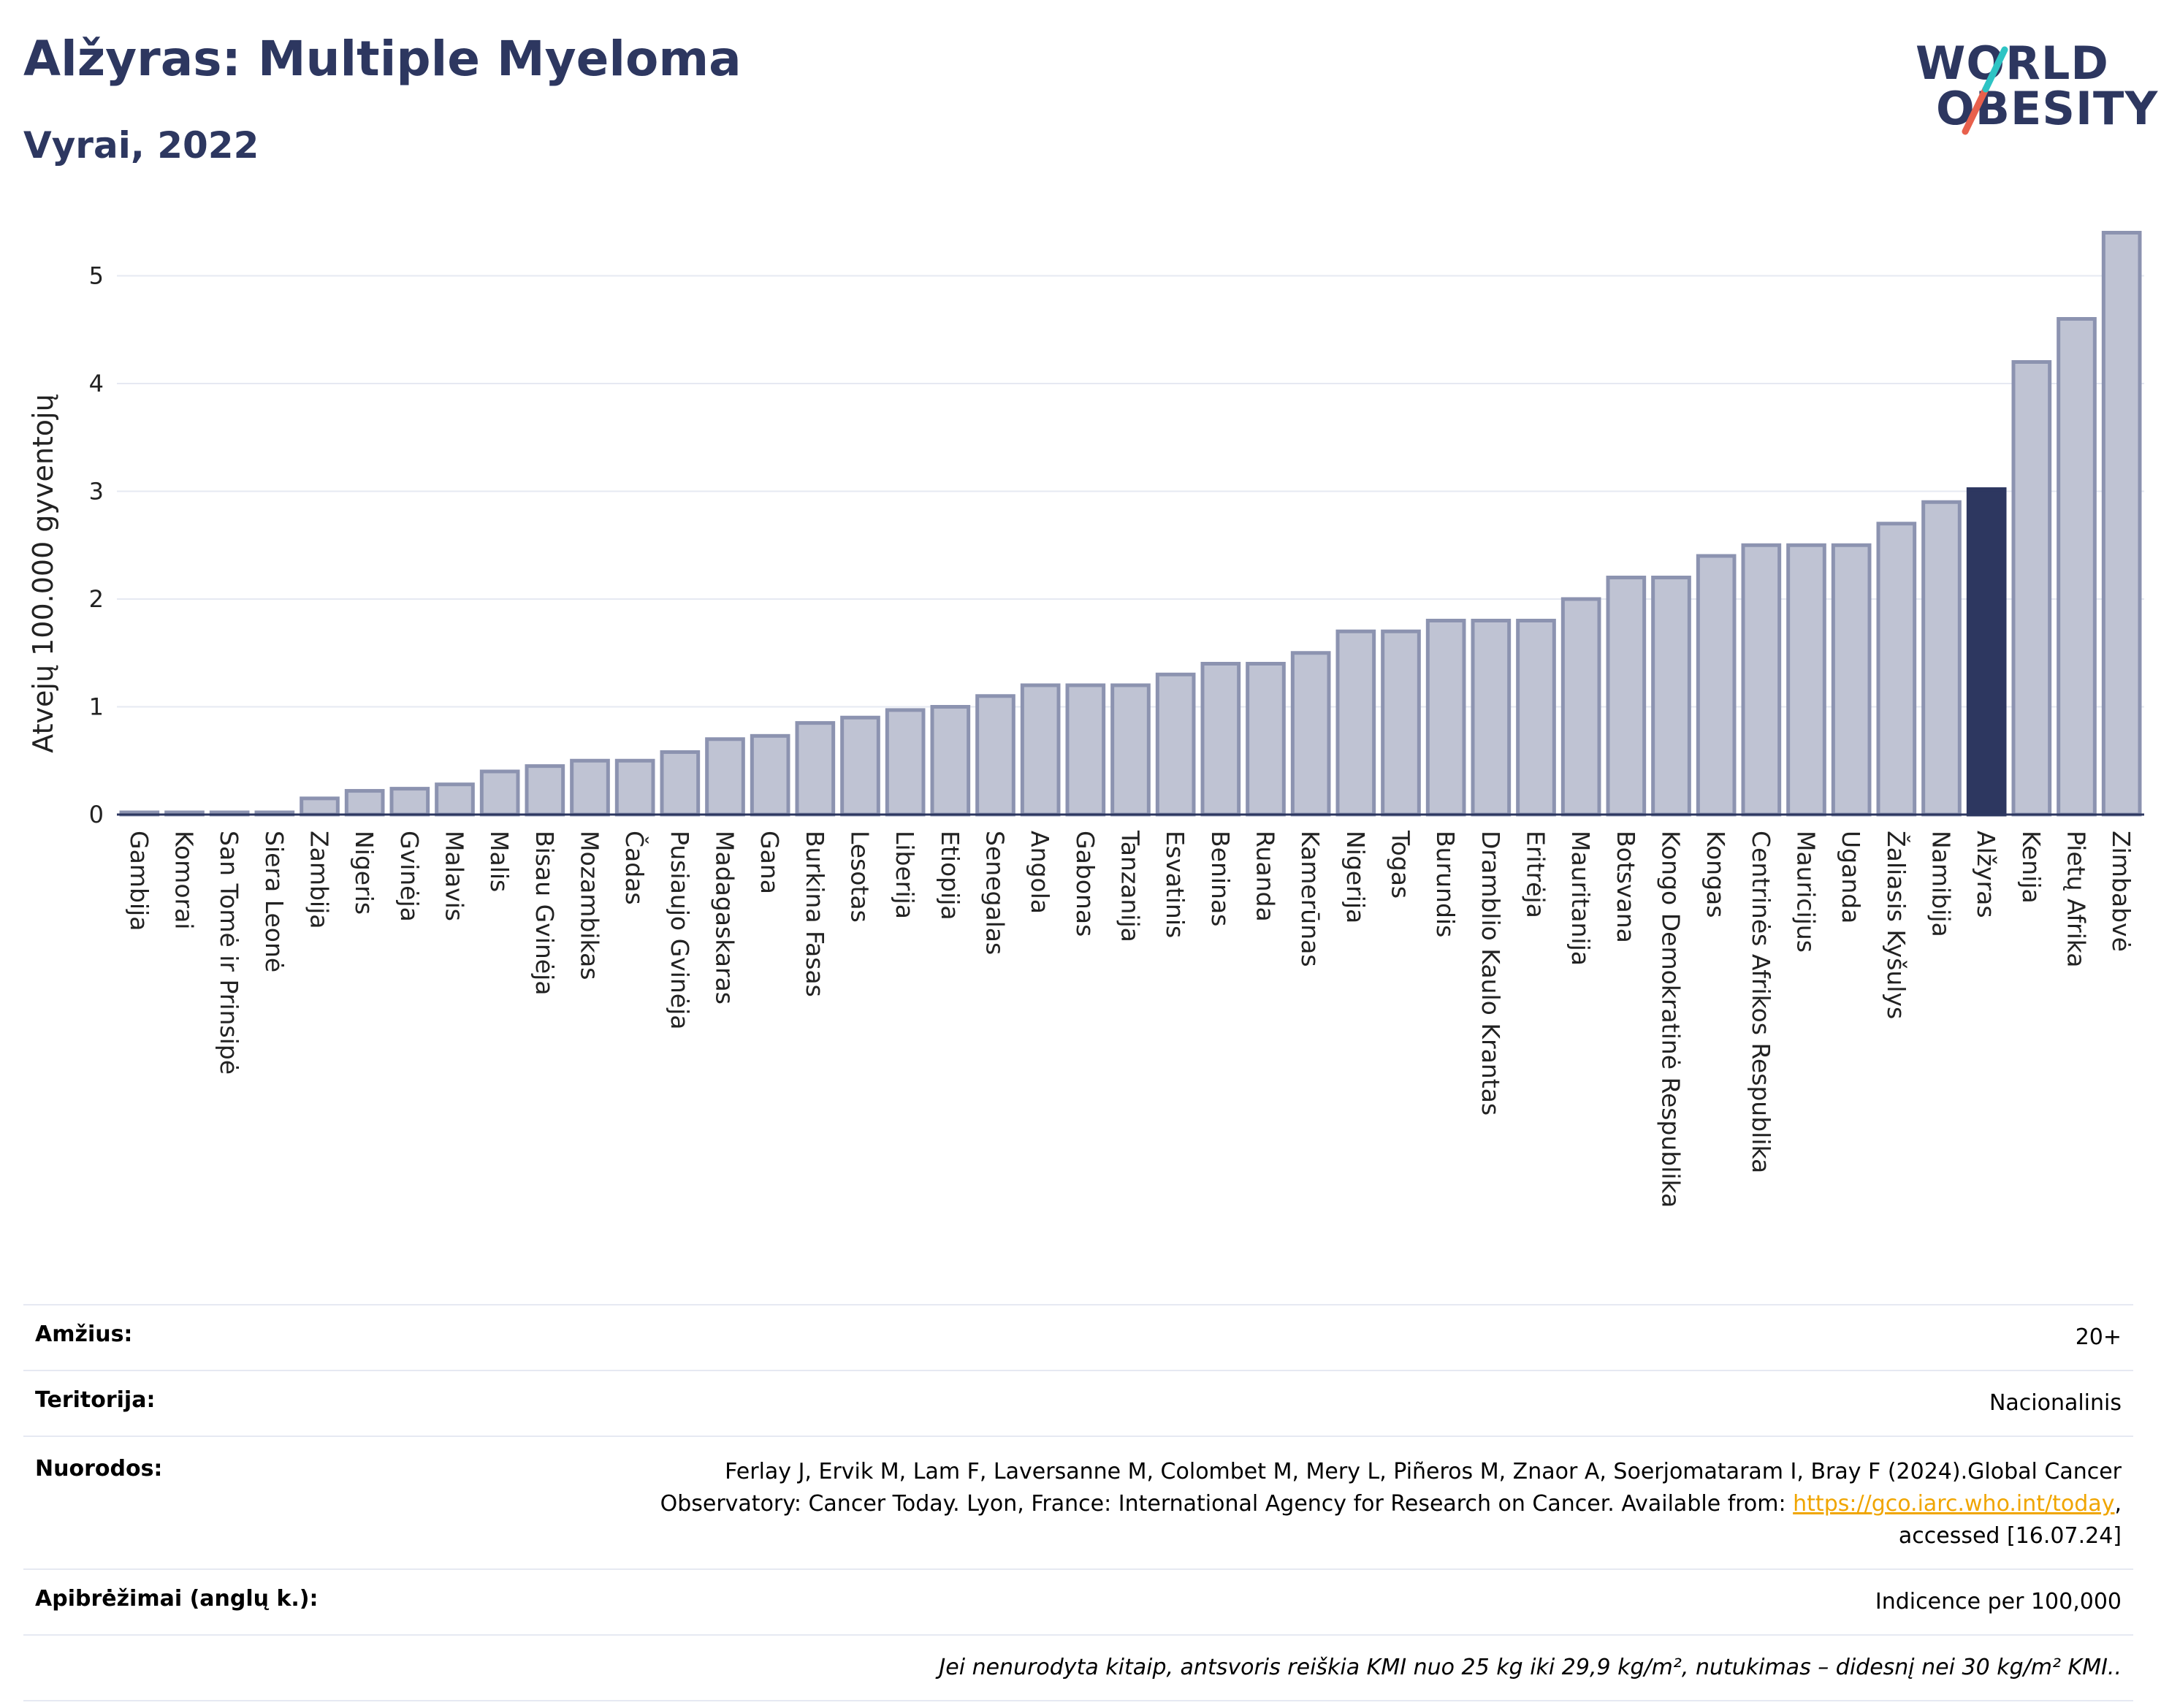 The image size is (2161, 1708). What do you see at coordinates (96, 492) in the screenshot?
I see `y-tick-label: 3` at bounding box center [96, 492].